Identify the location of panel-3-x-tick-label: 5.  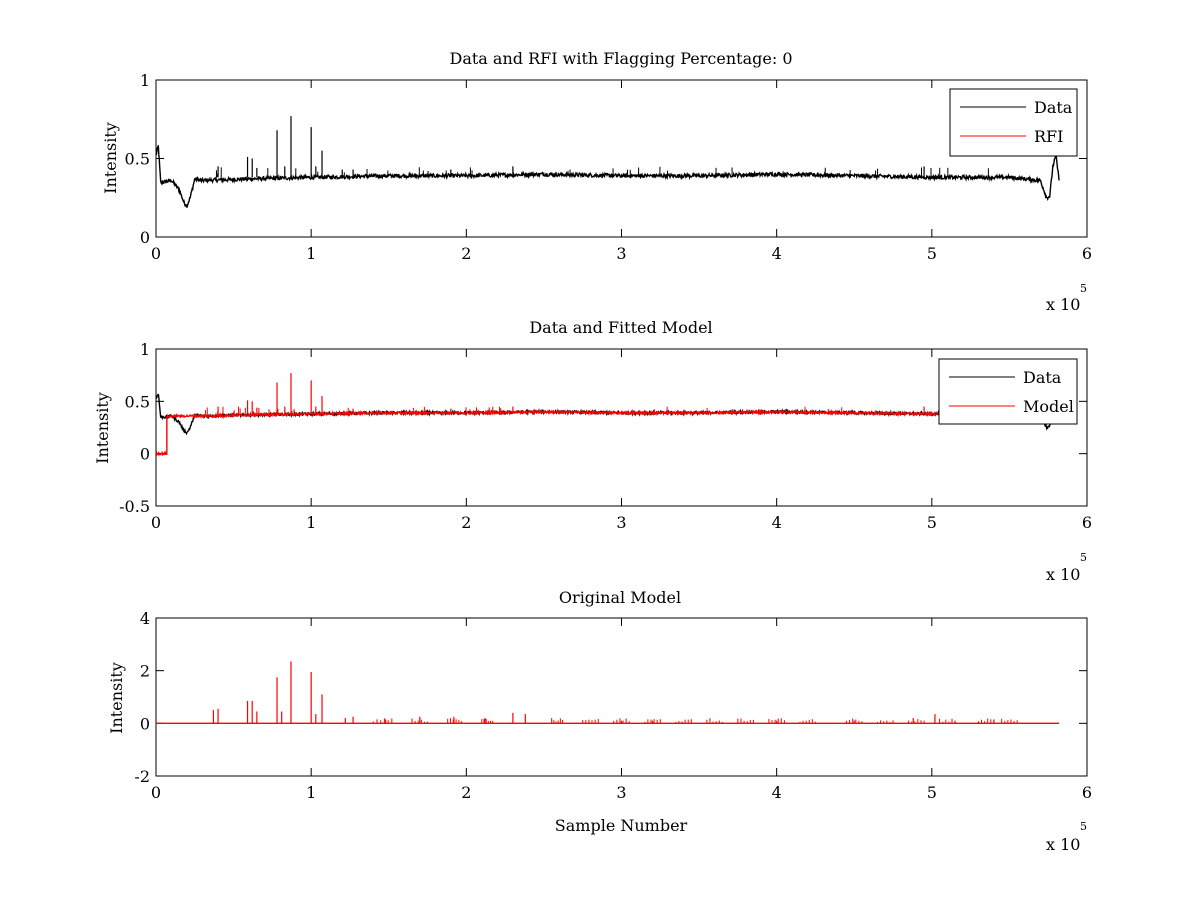
(932, 792).